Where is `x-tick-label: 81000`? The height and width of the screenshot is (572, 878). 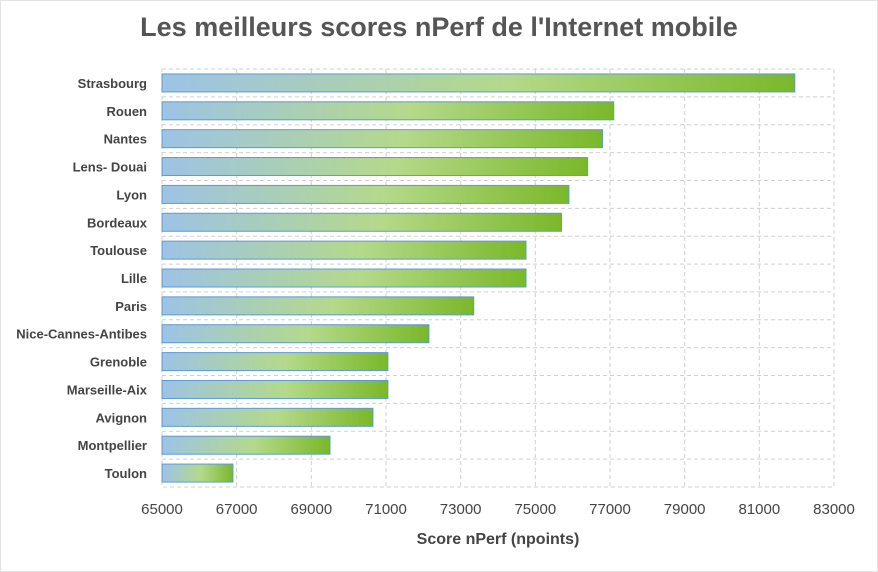 x-tick-label: 81000 is located at coordinates (759, 509).